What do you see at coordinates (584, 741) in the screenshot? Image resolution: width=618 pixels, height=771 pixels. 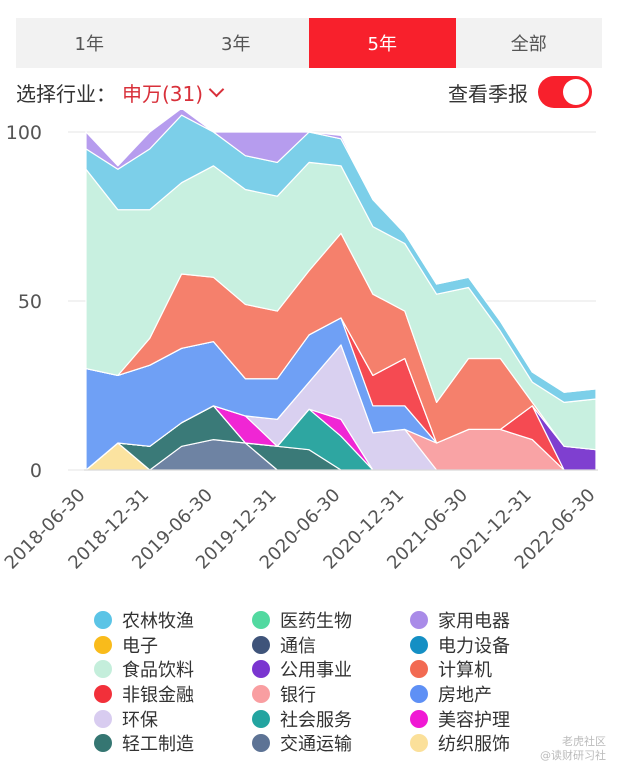 I see `watermark-line1: 老虎社区` at bounding box center [584, 741].